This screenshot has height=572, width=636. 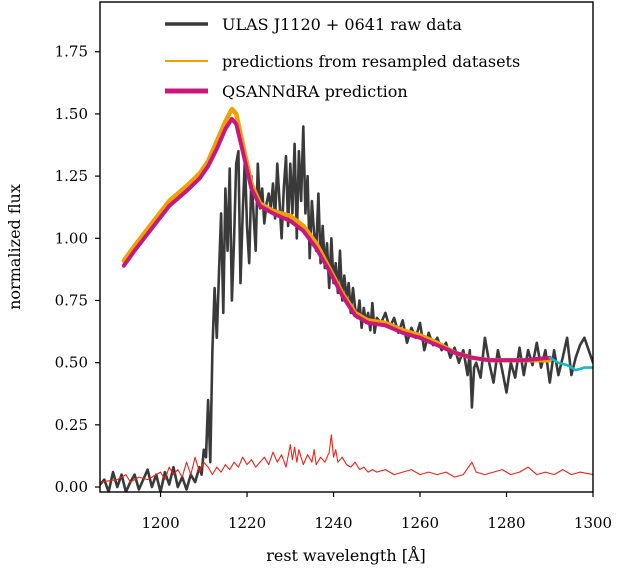 What do you see at coordinates (71, 238) in the screenshot?
I see `y-tick-label: 1.00` at bounding box center [71, 238].